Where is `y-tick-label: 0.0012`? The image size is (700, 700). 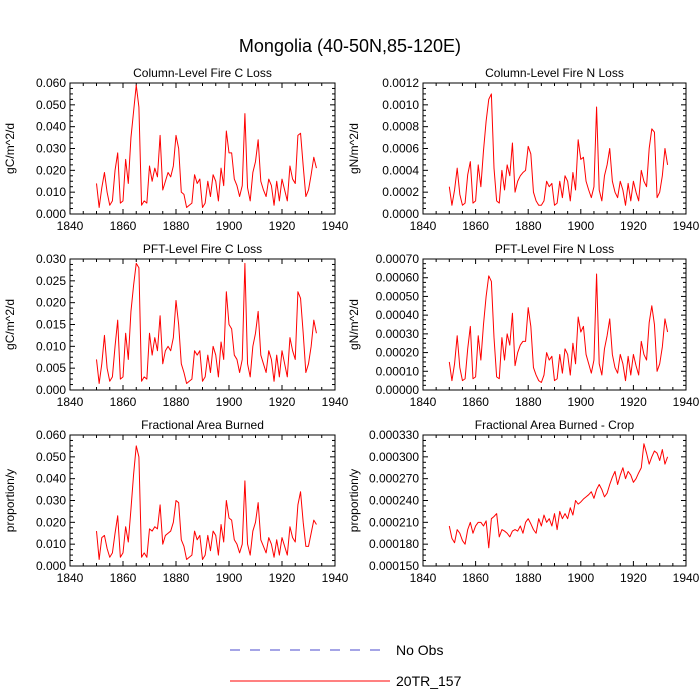 y-tick-label: 0.0012 is located at coordinates (400, 83).